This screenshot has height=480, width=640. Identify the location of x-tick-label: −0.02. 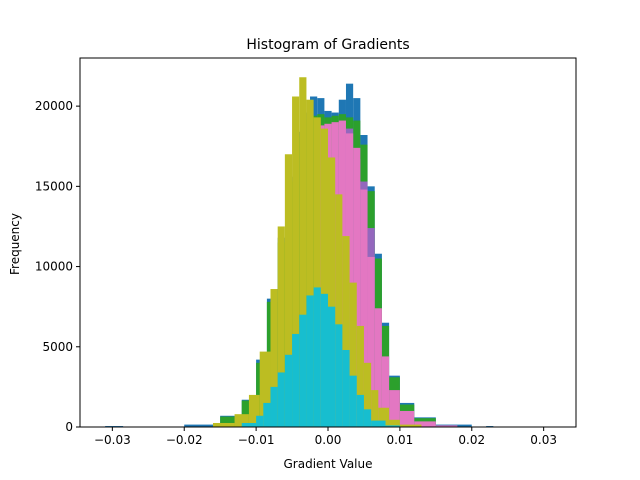
(184, 440).